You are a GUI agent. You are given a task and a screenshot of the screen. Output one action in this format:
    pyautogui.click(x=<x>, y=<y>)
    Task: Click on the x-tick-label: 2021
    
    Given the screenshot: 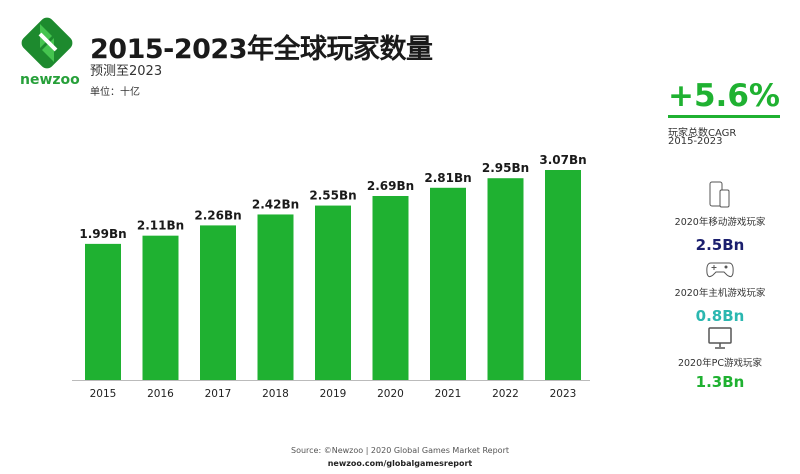 What is the action you would take?
    pyautogui.click(x=448, y=394)
    